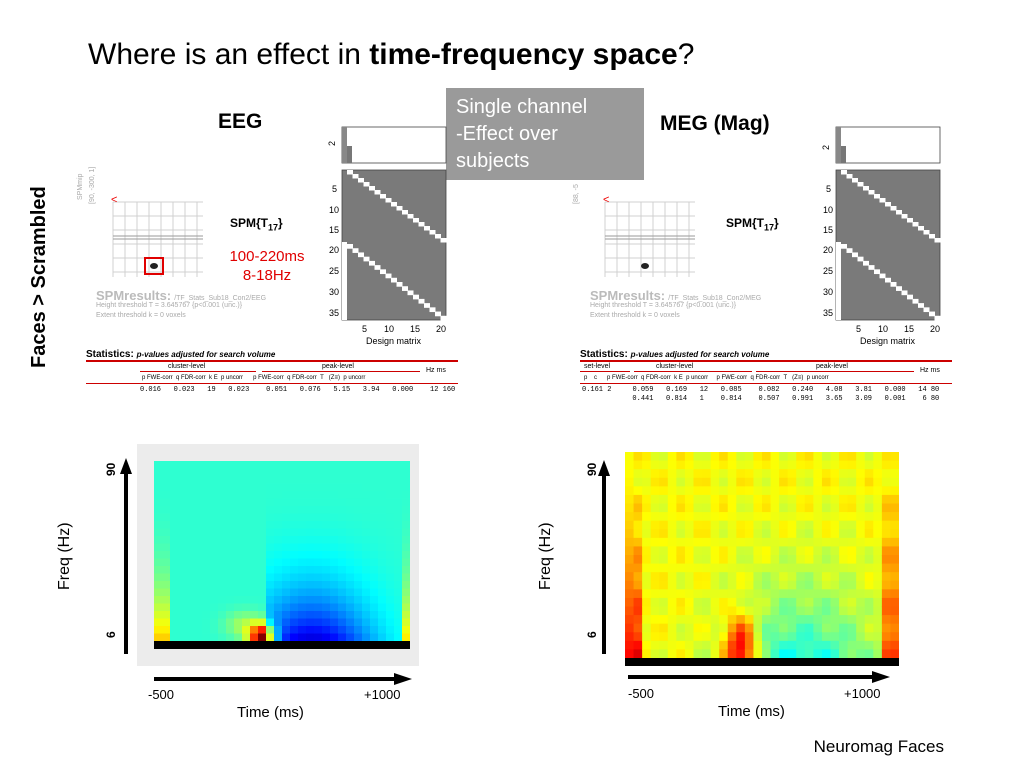  Describe the element at coordinates (365, 329) in the screenshot. I see `eeg-dm-col: 5` at that location.